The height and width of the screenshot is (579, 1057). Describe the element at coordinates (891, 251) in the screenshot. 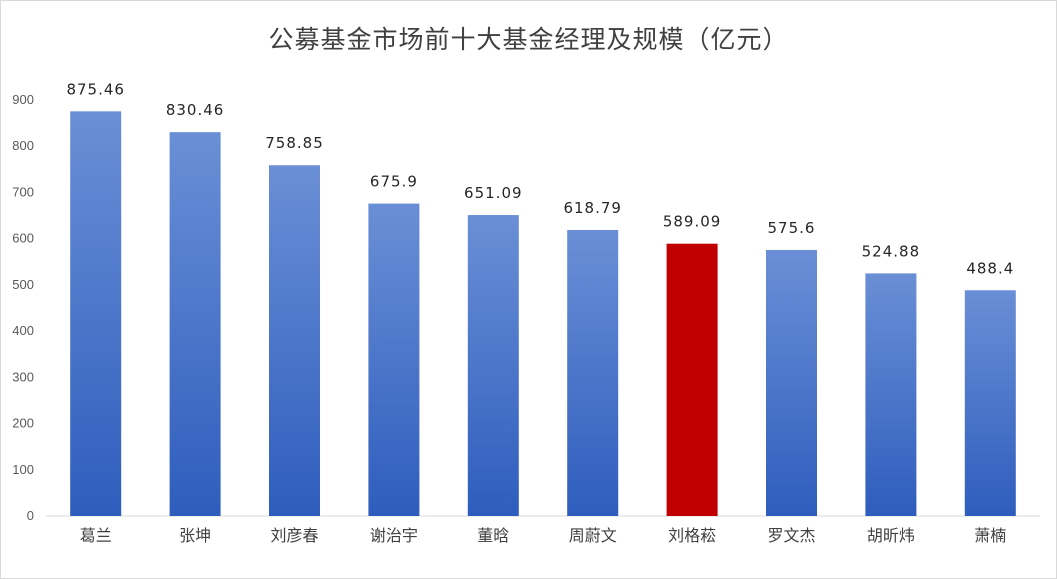

I see `data-label: 524.88` at that location.